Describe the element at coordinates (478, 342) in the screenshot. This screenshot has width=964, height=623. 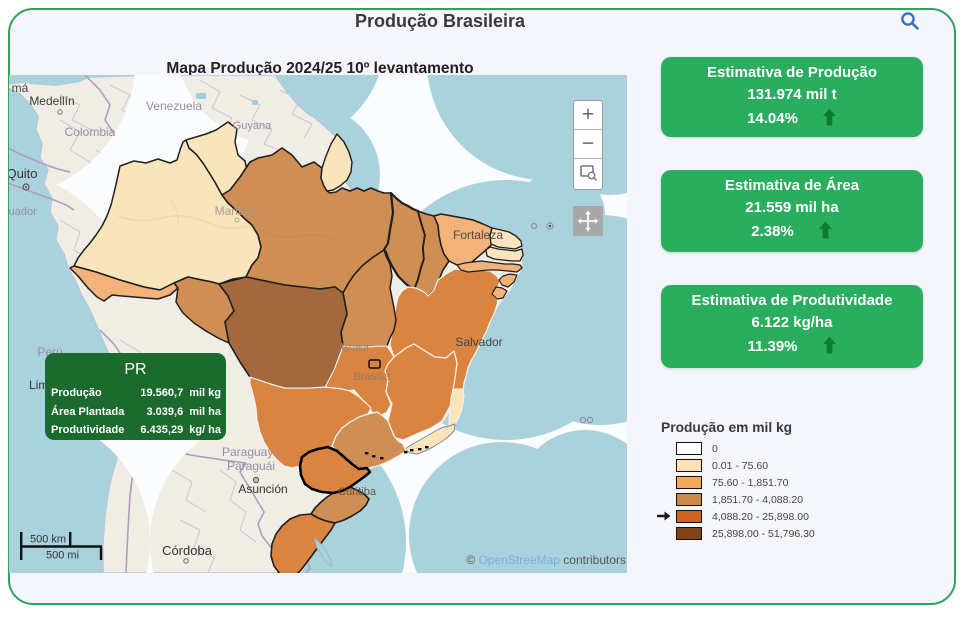
I see `svg-text: Salvador` at that location.